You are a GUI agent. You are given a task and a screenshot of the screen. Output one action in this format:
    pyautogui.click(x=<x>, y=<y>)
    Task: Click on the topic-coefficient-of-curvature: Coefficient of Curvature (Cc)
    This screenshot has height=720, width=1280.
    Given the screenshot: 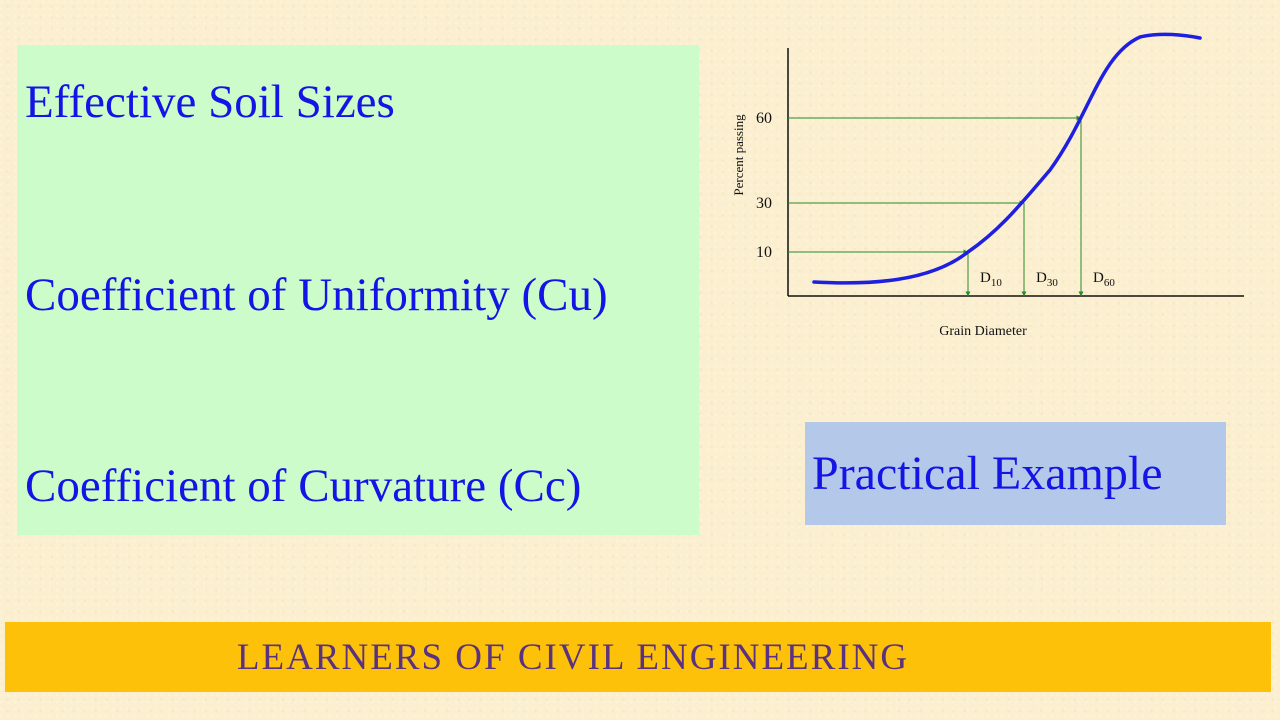 What is the action you would take?
    pyautogui.click(x=303, y=486)
    